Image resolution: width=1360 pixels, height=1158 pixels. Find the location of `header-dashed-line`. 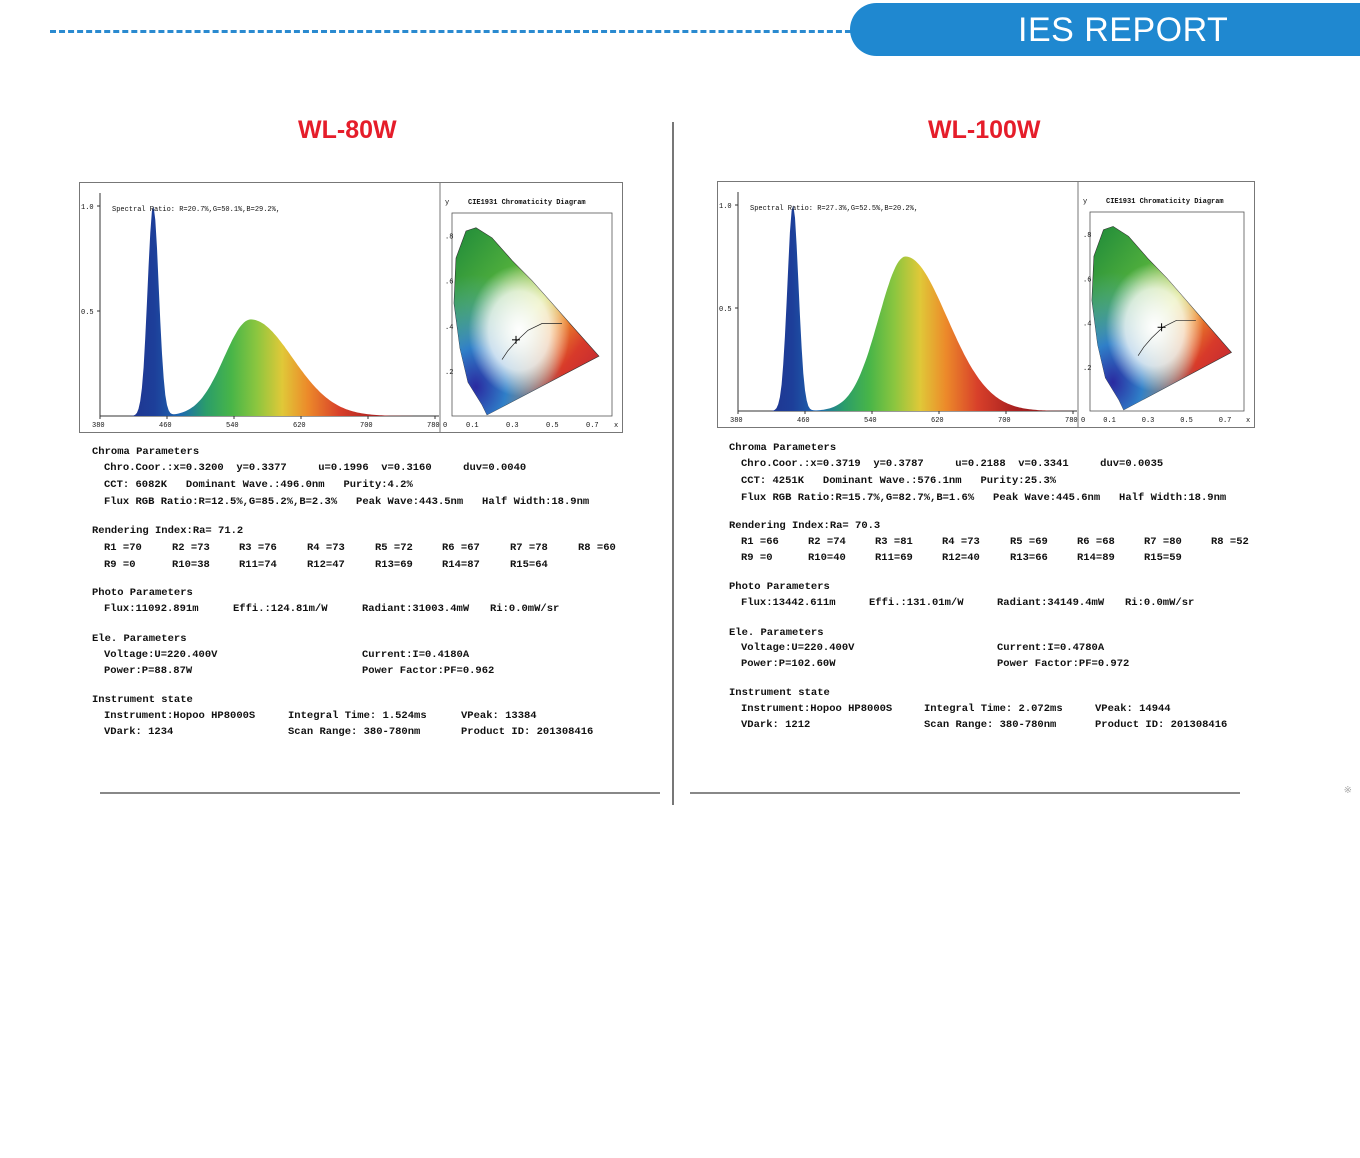

header-dashed-line is located at coordinates (455, 31).